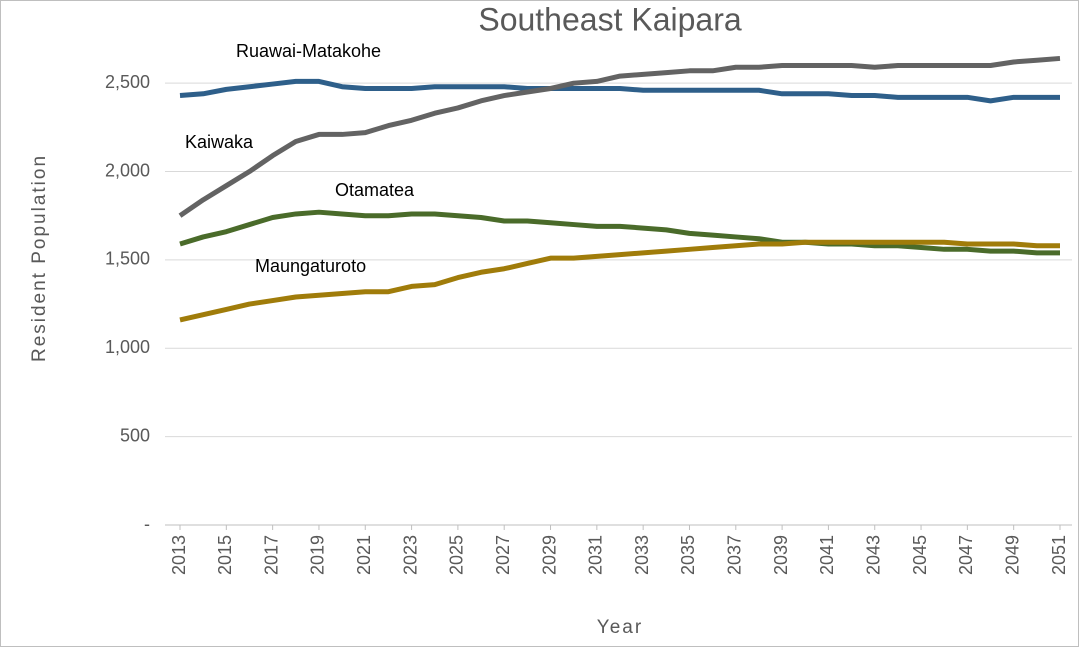 This screenshot has width=1080, height=648. I want to click on x-tick-label: 2043, so click(873, 555).